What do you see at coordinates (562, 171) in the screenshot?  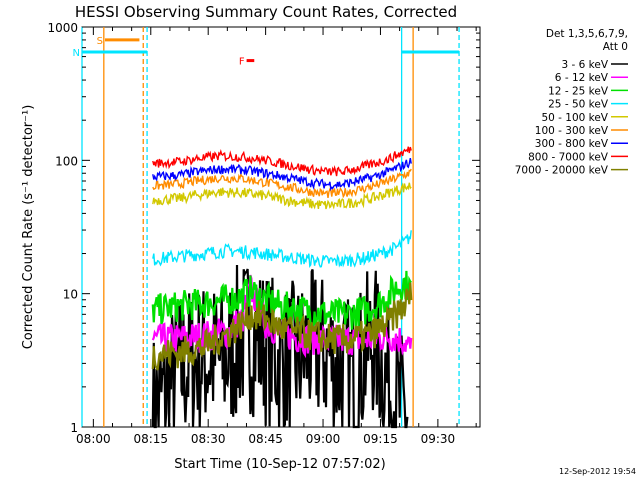 I see `legend-label-8: 7000 - 20000 keV` at bounding box center [562, 171].